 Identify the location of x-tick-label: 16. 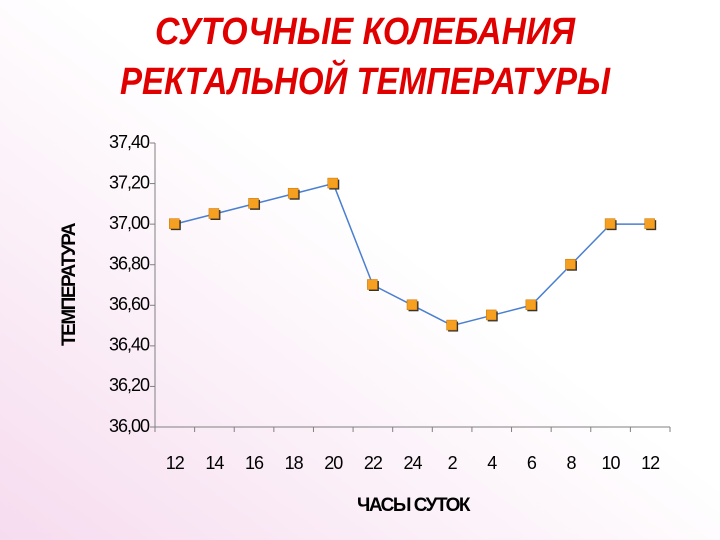
(254, 463).